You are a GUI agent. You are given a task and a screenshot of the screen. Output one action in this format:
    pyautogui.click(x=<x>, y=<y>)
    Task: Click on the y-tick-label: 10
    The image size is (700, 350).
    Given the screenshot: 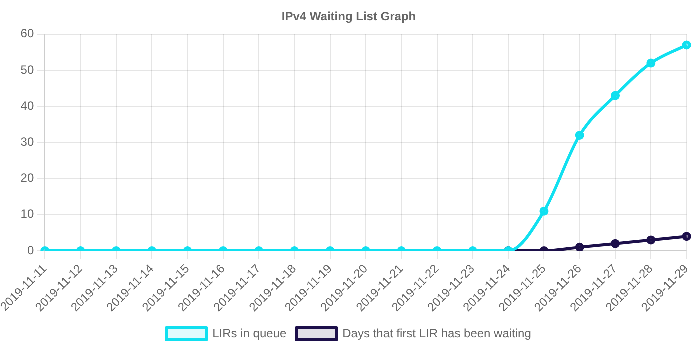 What is the action you would take?
    pyautogui.click(x=27, y=214)
    